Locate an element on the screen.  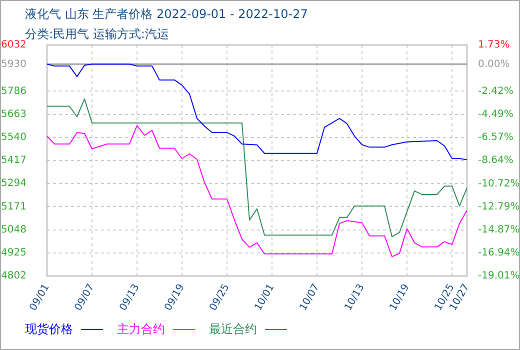
y2-tick-label: -6.57% is located at coordinates (496, 138).